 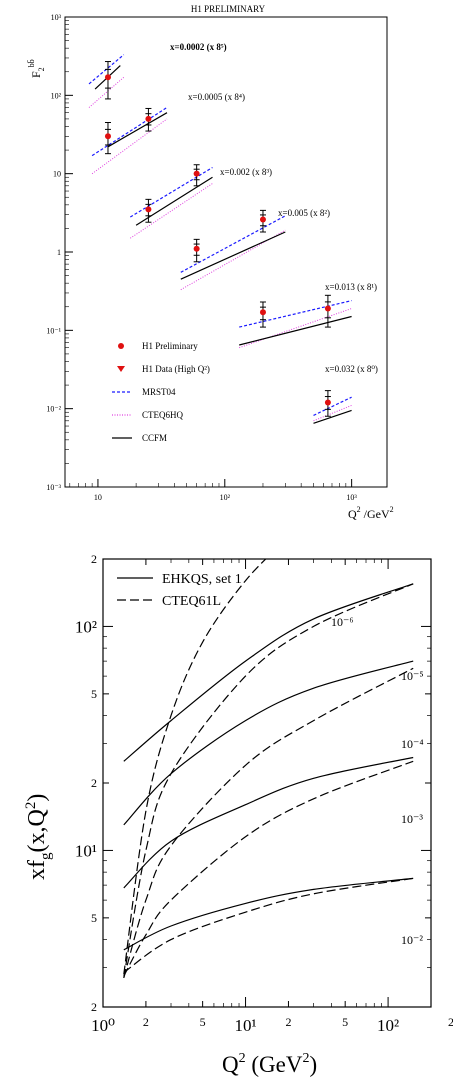 I want to click on y-tick-label: 10³, so click(x=56, y=17).